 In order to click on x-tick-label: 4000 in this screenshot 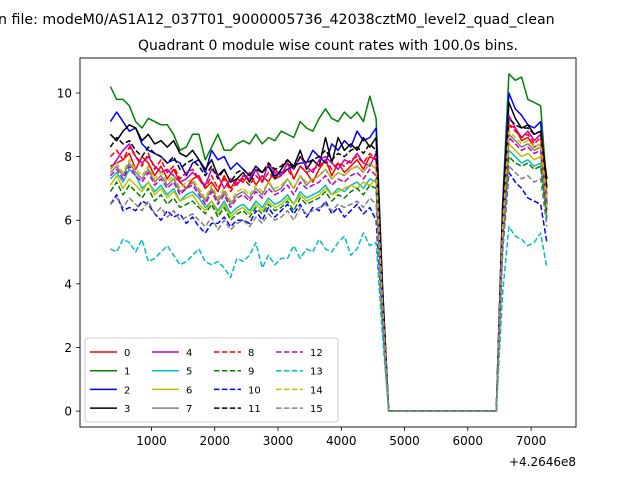, I will do `click(341, 441)`.